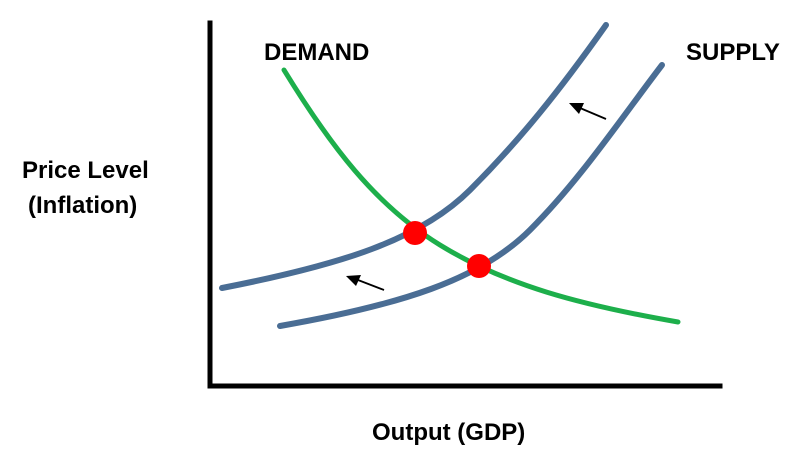  Describe the element at coordinates (448, 432) in the screenshot. I see `x-axis-label: Output (GDP)` at that location.